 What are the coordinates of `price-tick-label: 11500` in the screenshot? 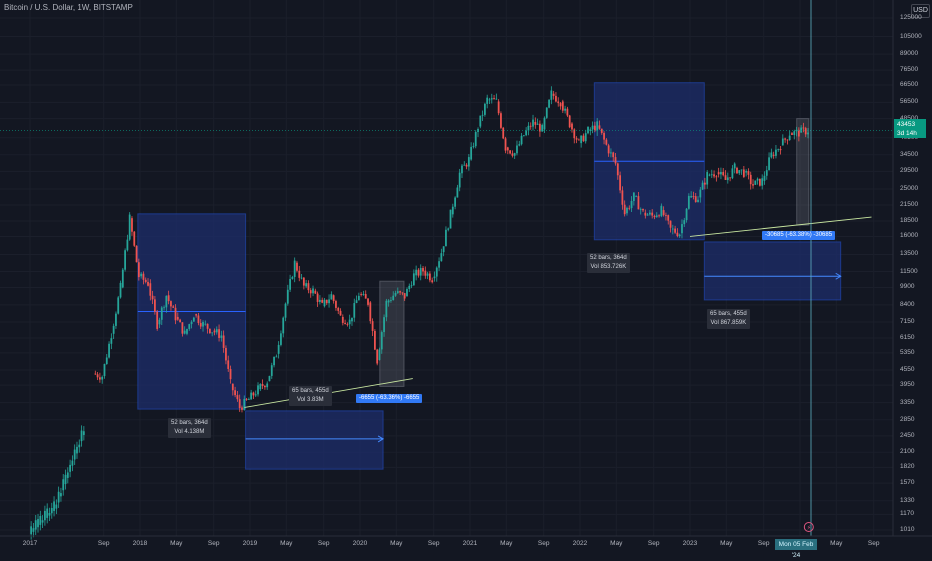 It's located at (909, 271).